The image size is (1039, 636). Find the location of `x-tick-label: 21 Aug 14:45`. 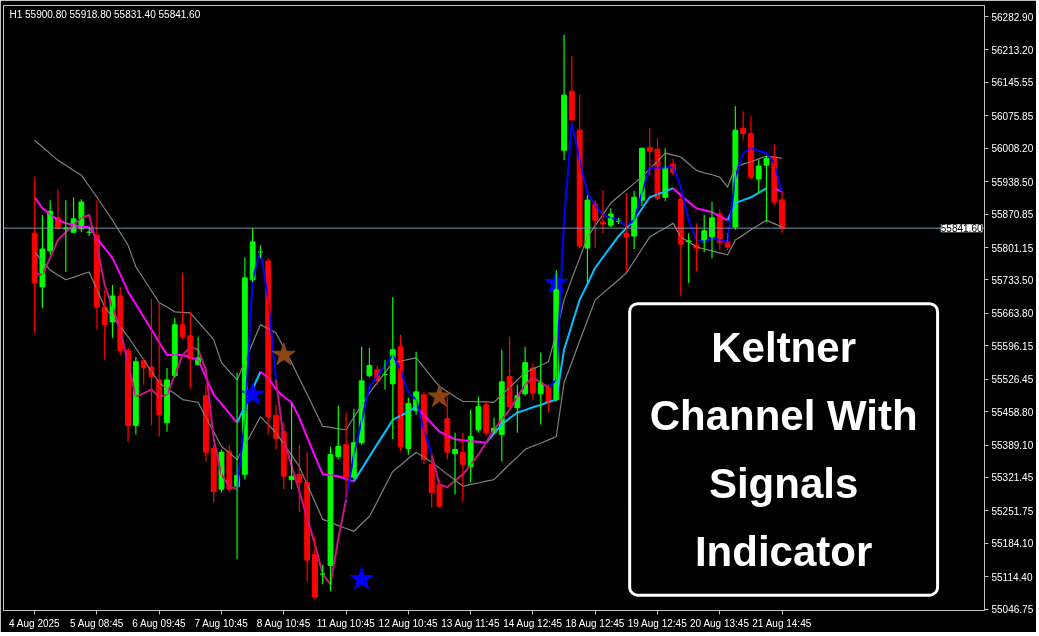

x-tick-label: 21 Aug 14:45 is located at coordinates (782, 623).